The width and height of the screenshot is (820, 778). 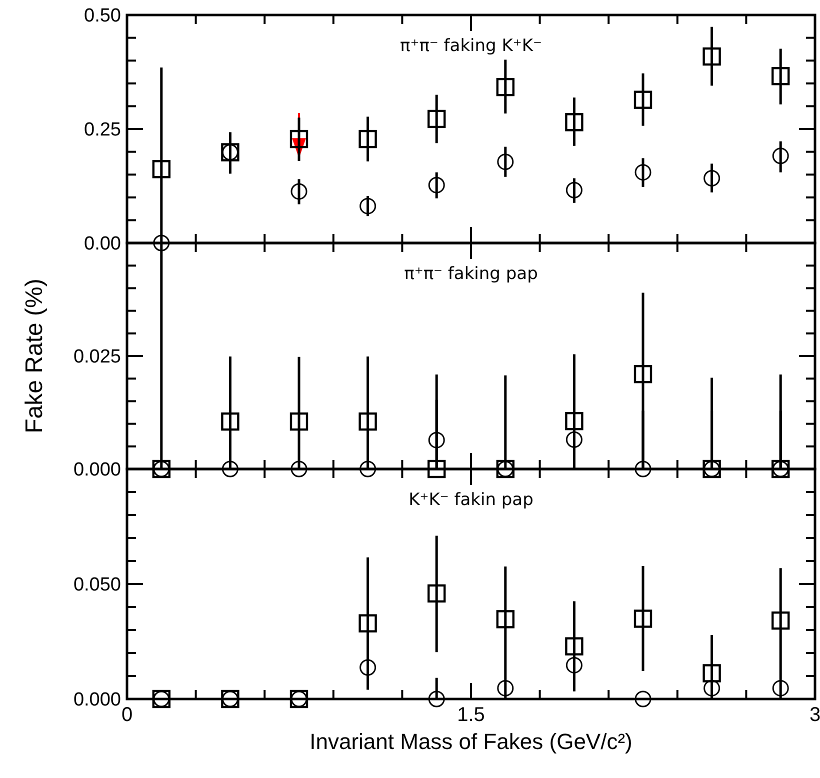 I want to click on text: π⁺π⁻ faking pap, so click(x=471, y=274).